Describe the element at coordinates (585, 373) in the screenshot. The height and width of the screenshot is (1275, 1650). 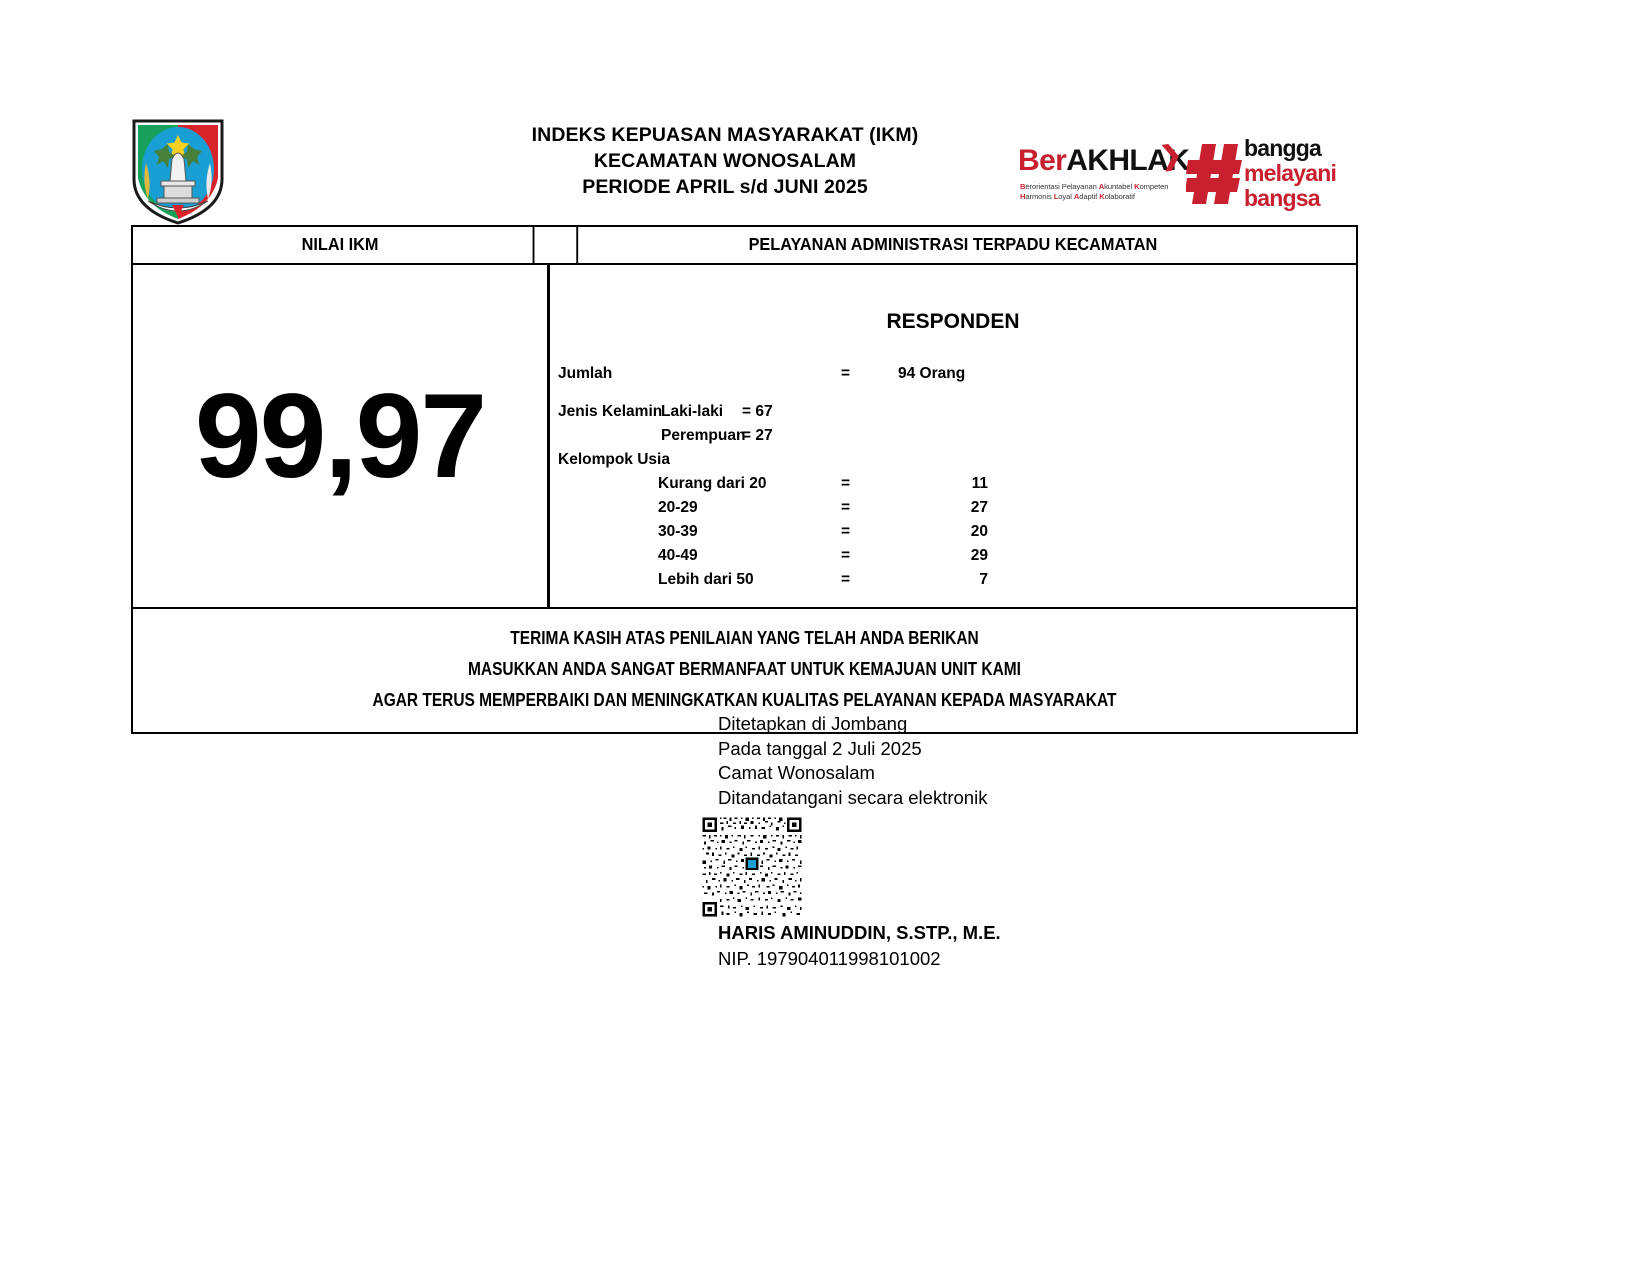
I see `jumlah-label: Jumlah` at that location.